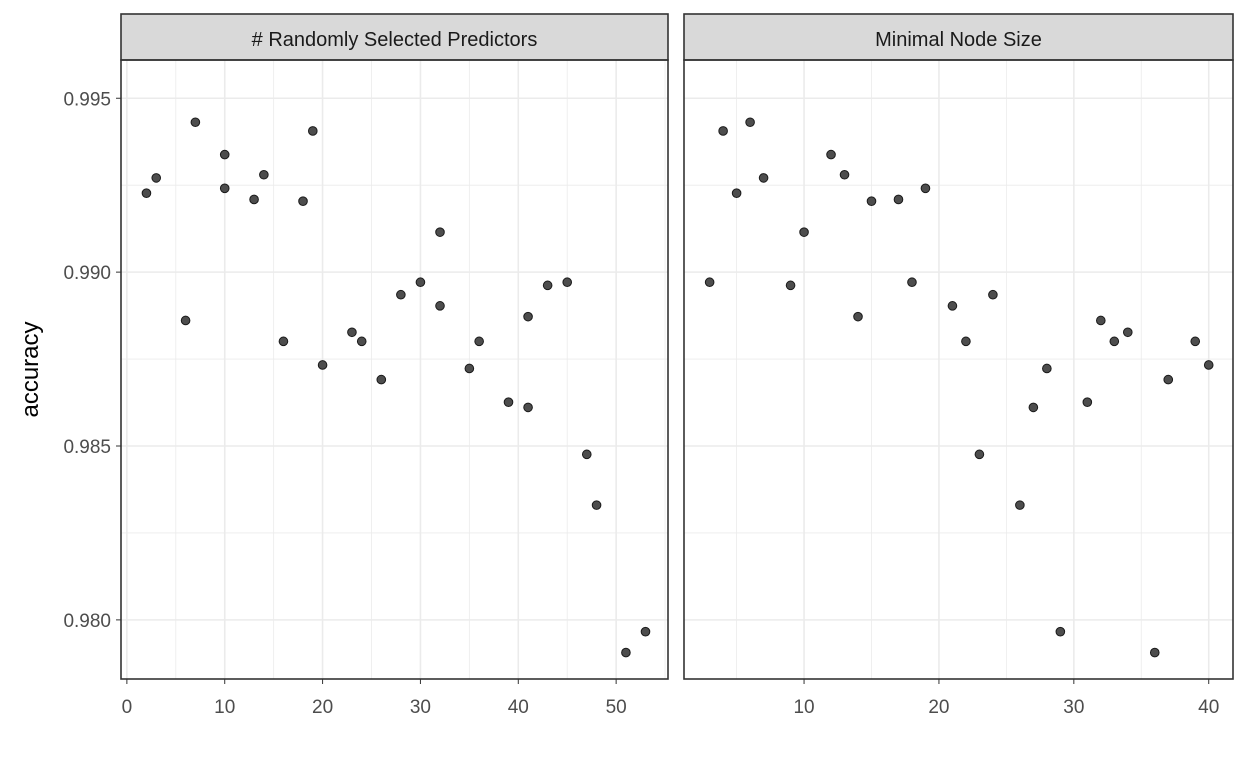 This screenshot has height=773, width=1248. I want to click on x-tick-label: 50, so click(616, 707).